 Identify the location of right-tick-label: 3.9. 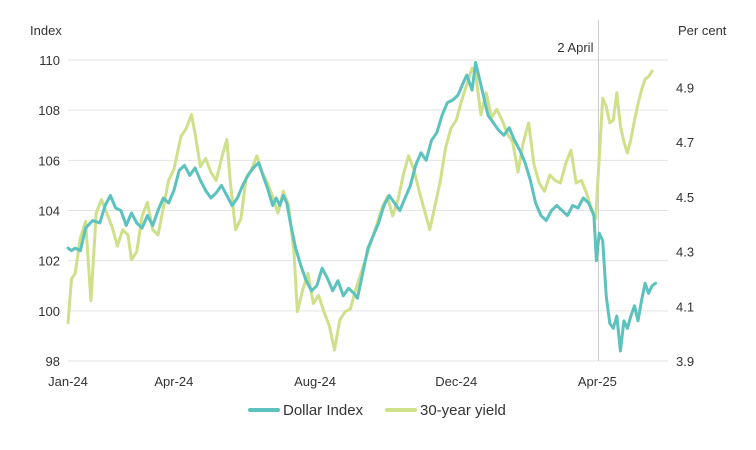
(685, 361).